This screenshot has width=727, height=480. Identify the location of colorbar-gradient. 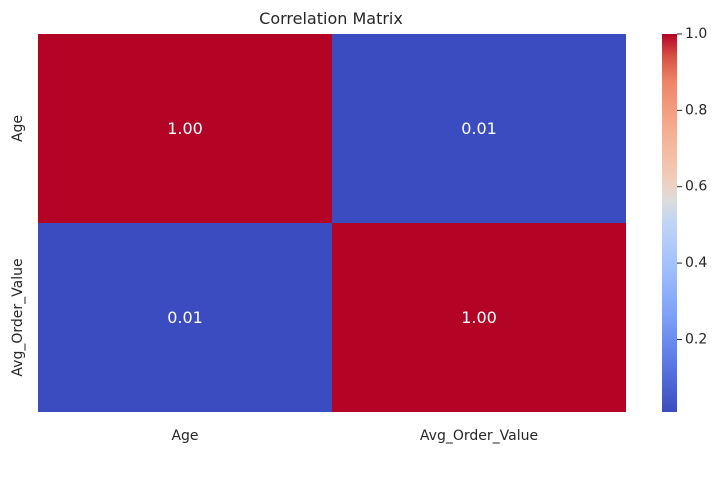
(669, 223).